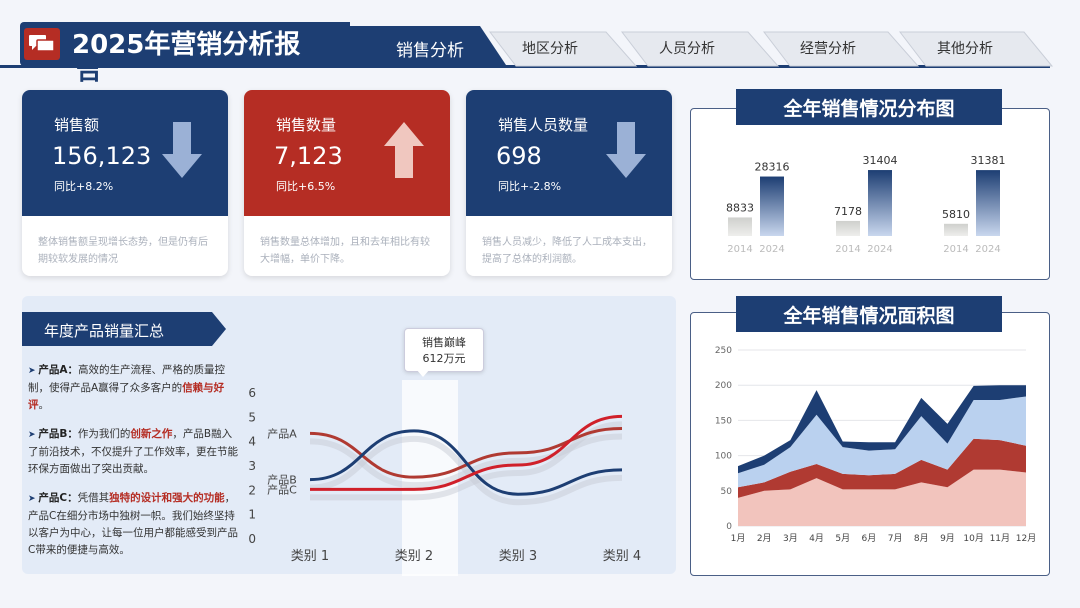 The height and width of the screenshot is (608, 1080). Describe the element at coordinates (423, 373) in the screenshot. I see `peak-callout-pointer` at that location.